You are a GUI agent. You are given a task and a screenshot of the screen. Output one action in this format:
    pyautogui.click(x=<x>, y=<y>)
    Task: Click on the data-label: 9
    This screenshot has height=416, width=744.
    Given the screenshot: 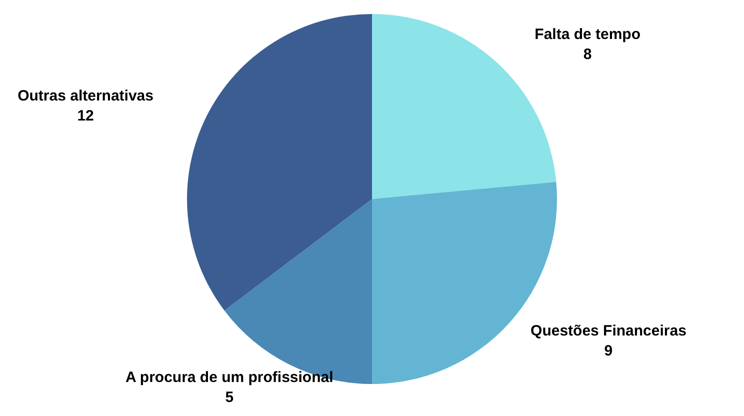 What is the action you would take?
    pyautogui.click(x=608, y=351)
    